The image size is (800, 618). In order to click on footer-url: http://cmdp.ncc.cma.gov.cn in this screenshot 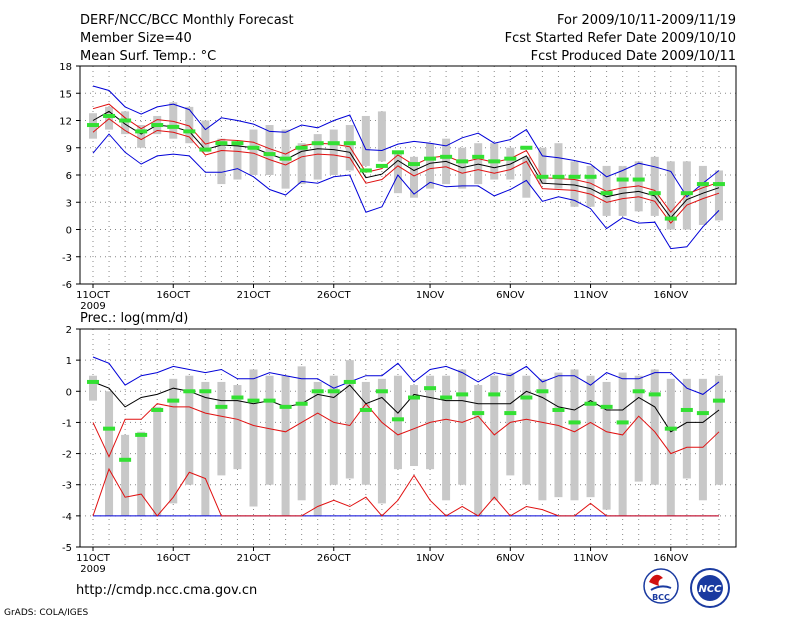, I will do `click(166, 590)`.